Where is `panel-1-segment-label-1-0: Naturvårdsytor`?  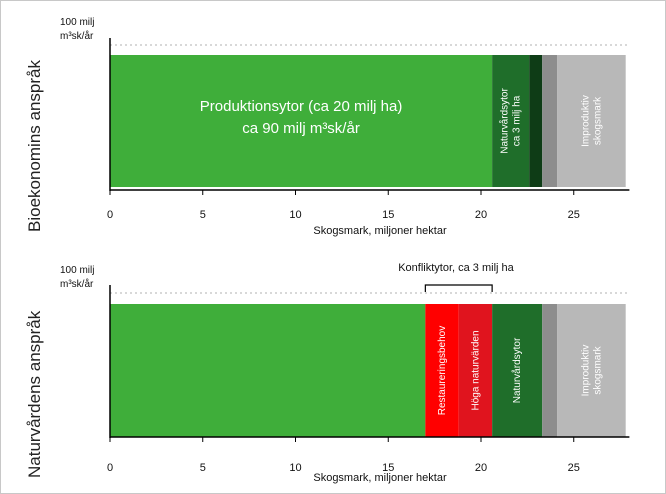
panel-1-segment-label-1-0: Naturvårdsytor is located at coordinates (505, 121).